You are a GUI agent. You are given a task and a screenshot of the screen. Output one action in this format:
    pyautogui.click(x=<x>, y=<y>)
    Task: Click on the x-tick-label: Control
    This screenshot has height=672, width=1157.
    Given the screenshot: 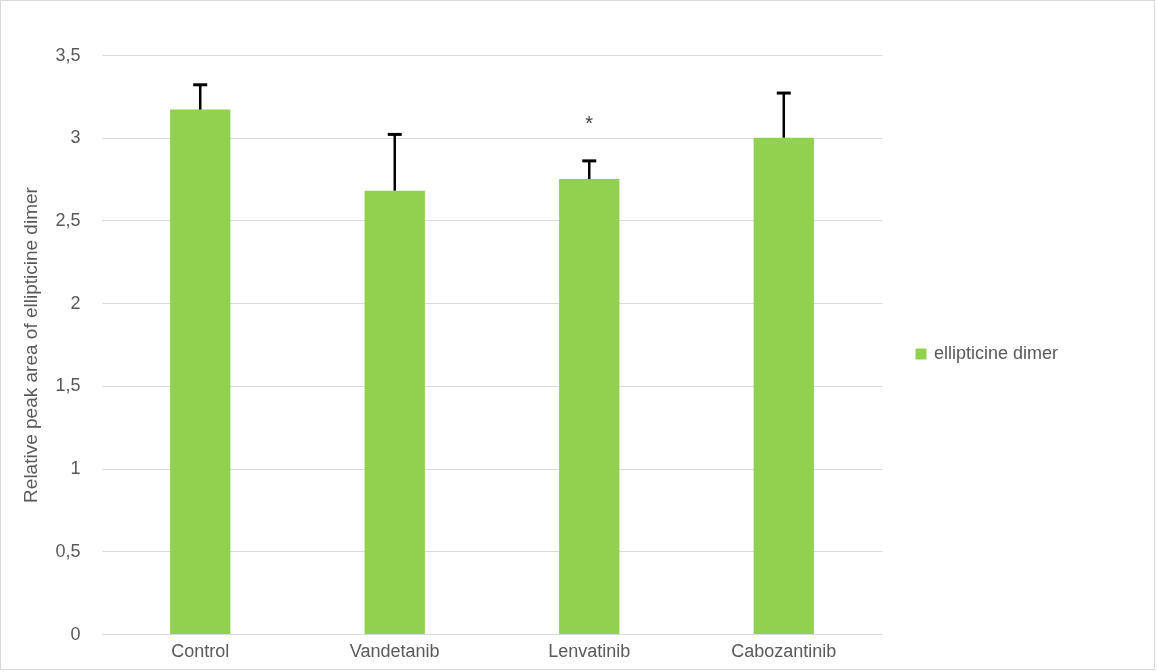 What is the action you would take?
    pyautogui.click(x=200, y=650)
    